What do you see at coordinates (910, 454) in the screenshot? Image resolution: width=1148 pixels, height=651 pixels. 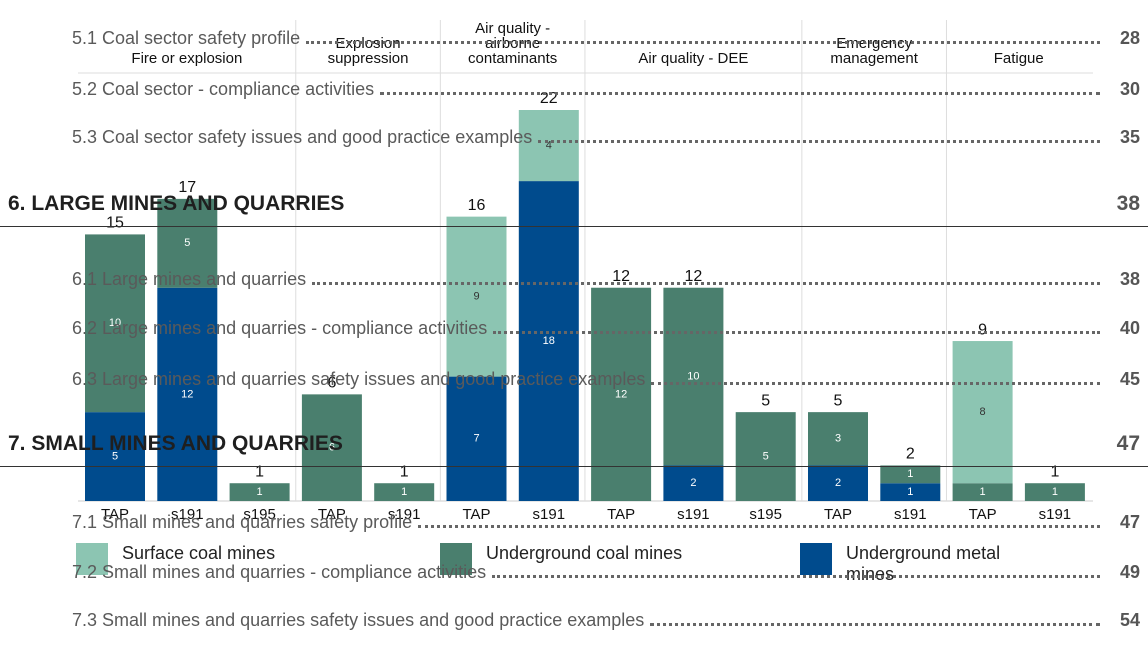 I see `total-label: 2` at bounding box center [910, 454].